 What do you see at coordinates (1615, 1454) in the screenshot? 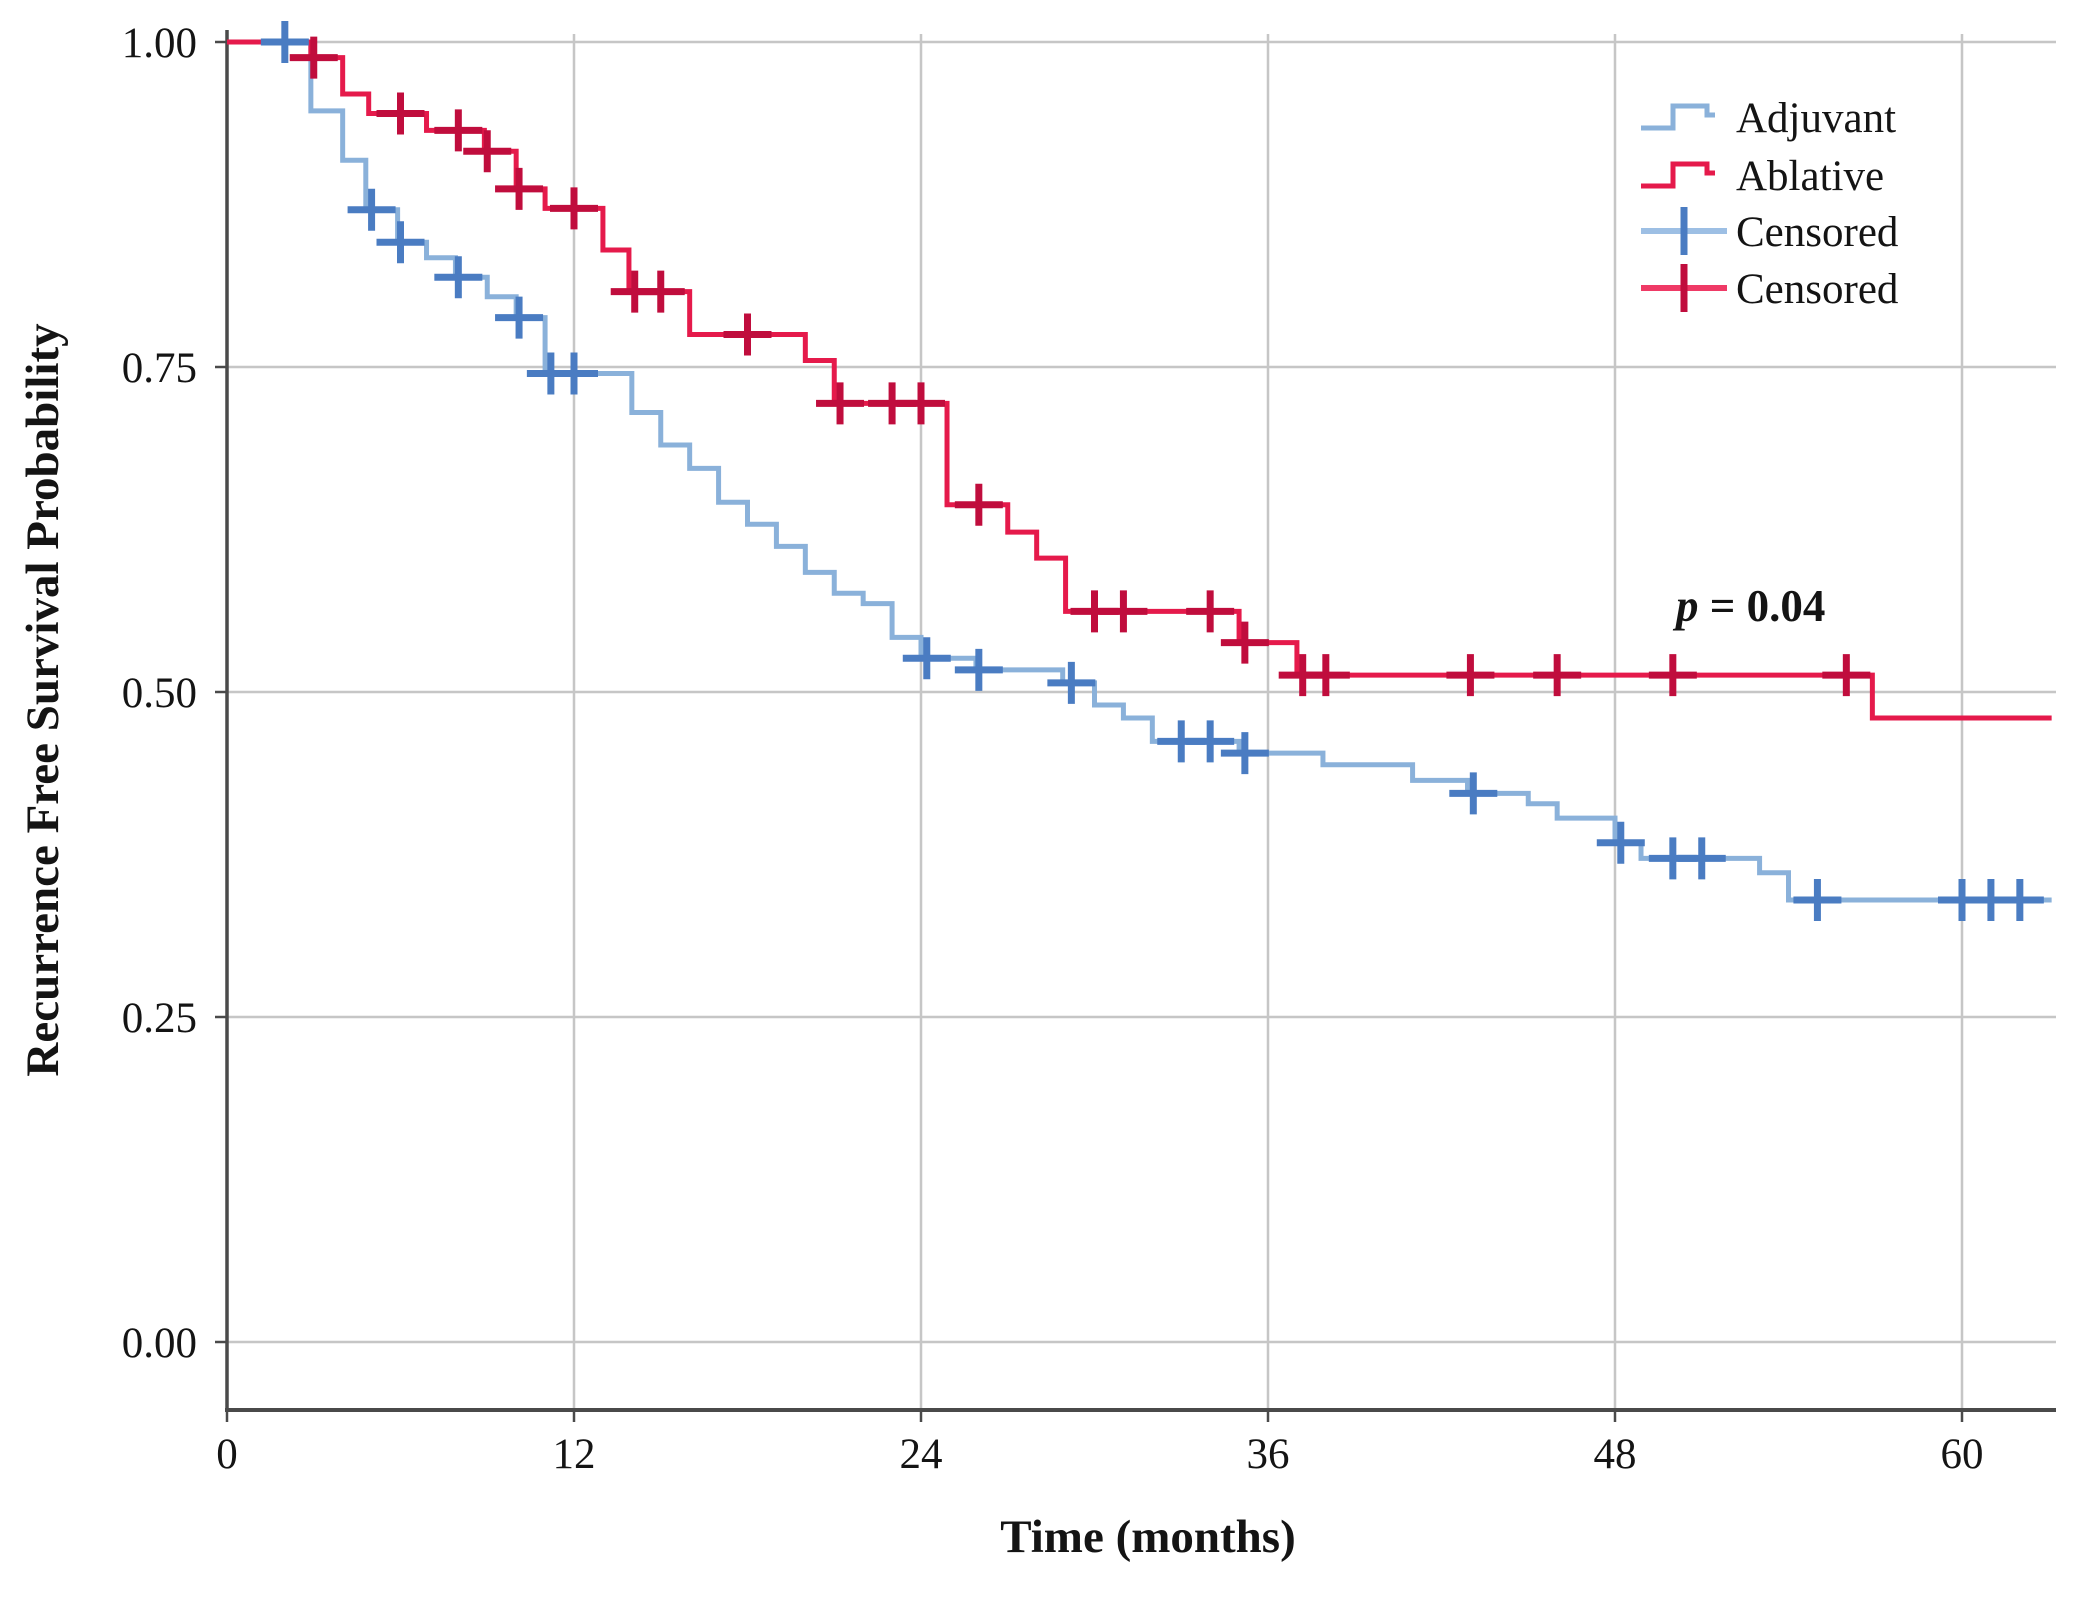
I see `x-tick-label: 48` at bounding box center [1615, 1454].